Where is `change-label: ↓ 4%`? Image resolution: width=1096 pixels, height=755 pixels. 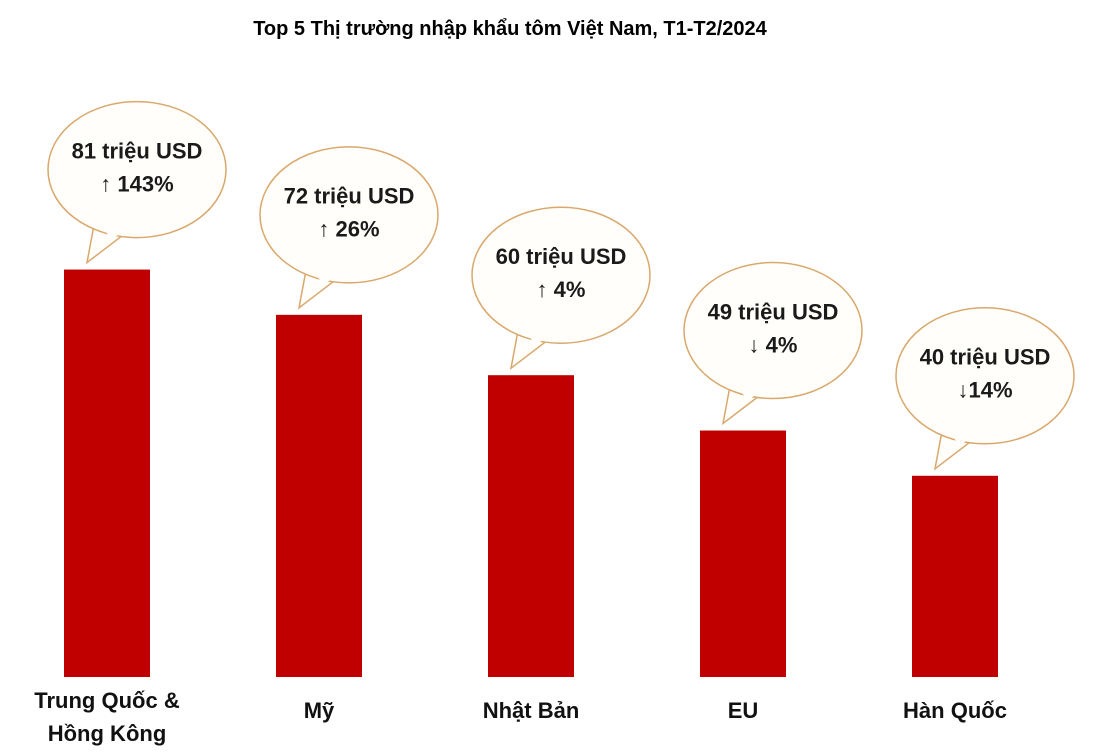 change-label: ↓ 4% is located at coordinates (773, 344).